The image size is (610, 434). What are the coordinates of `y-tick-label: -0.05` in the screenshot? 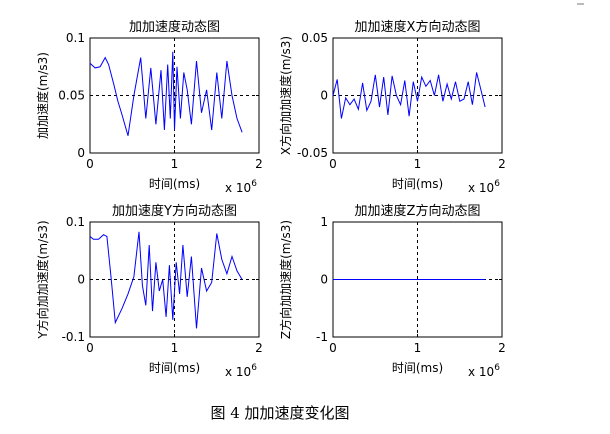 It's located at (312, 153).